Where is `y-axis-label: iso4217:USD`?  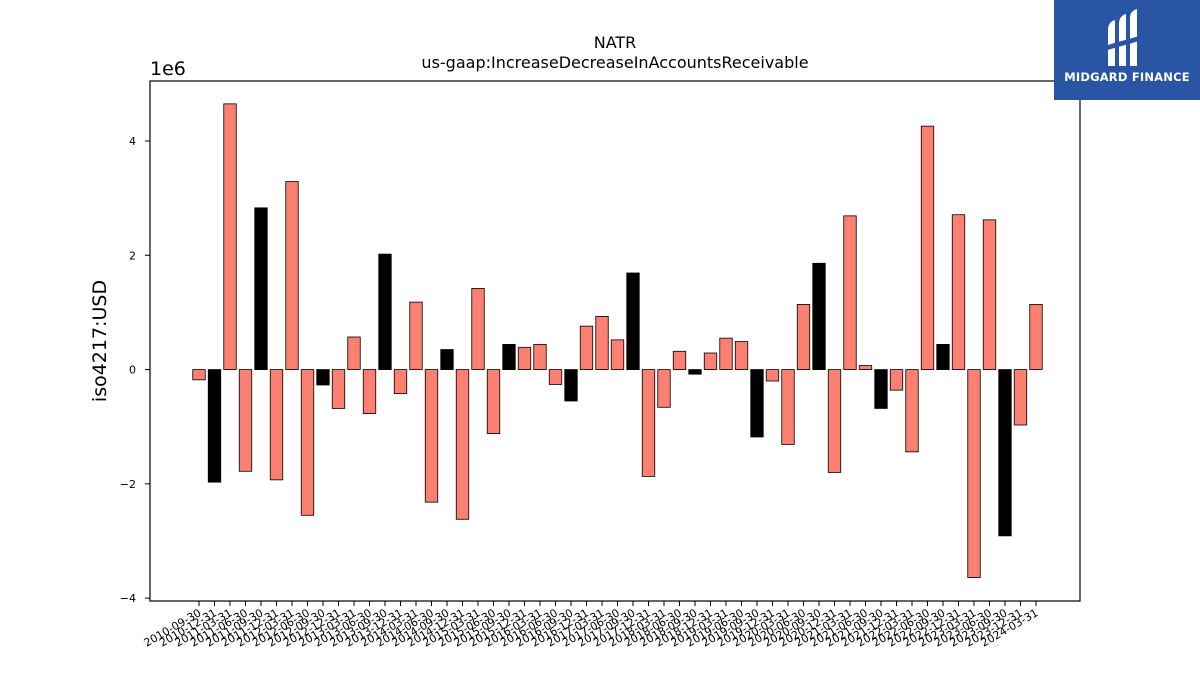 y-axis-label: iso4217:USD is located at coordinates (100, 341).